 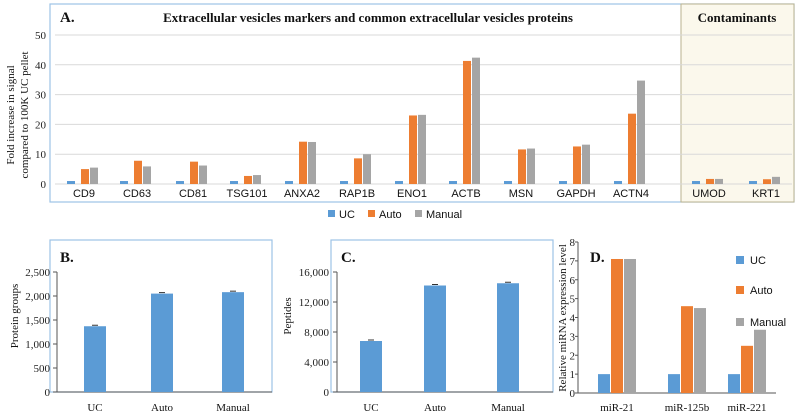 What do you see at coordinates (302, 194) in the screenshot?
I see `panel-a-category-label: ANXA2` at bounding box center [302, 194].